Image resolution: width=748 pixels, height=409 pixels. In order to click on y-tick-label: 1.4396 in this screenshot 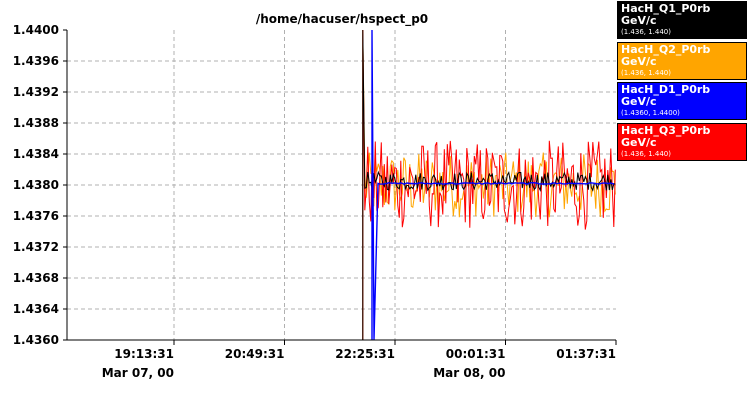, I will do `click(36, 61)`.